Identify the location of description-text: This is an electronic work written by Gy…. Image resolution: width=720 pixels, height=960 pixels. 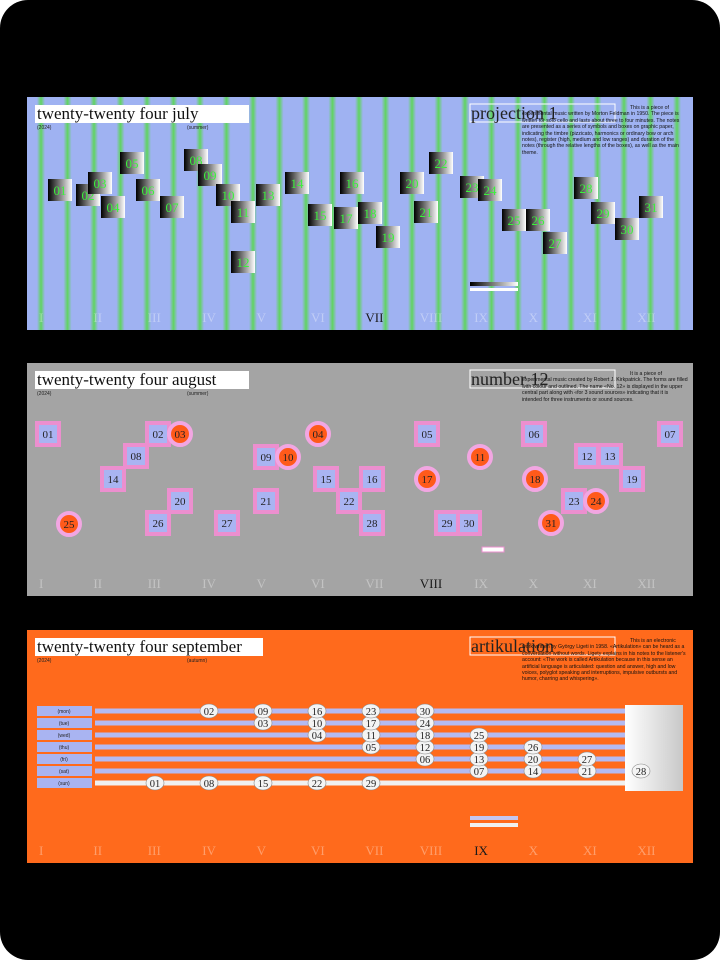
(604, 660).